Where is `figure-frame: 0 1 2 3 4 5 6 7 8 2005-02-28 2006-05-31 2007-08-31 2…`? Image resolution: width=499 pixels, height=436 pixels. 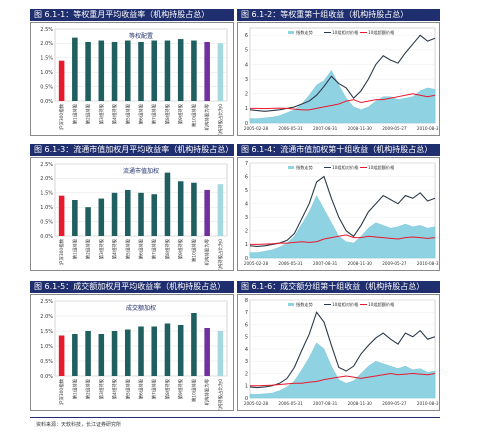
figure-frame: 0 1 2 3 4 5 6 7 8 2005-02-28 2006-05-31 2007-08-31 2… is located at coordinates (338, 352).